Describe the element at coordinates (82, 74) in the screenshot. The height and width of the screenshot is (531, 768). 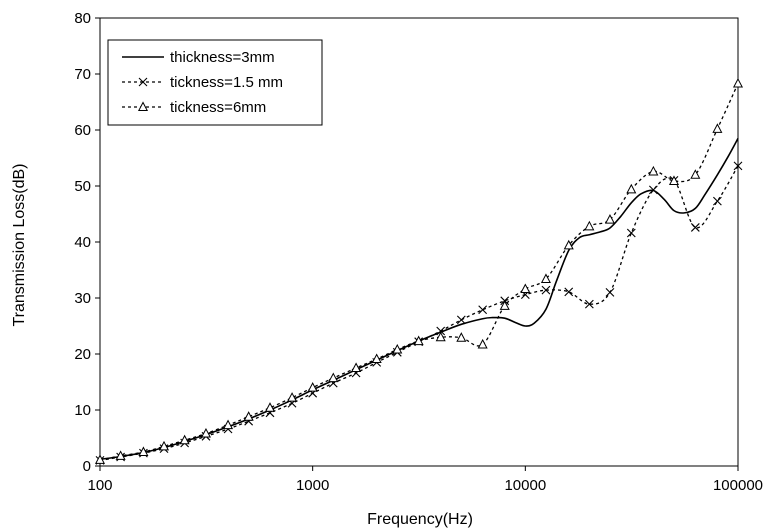
I see `y-tick-label: 70` at that location.